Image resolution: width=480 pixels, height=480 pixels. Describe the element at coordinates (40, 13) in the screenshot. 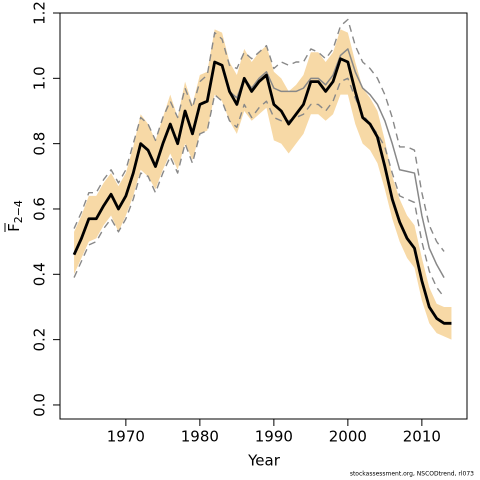

I see `y-tick-label: 1.2` at that location.